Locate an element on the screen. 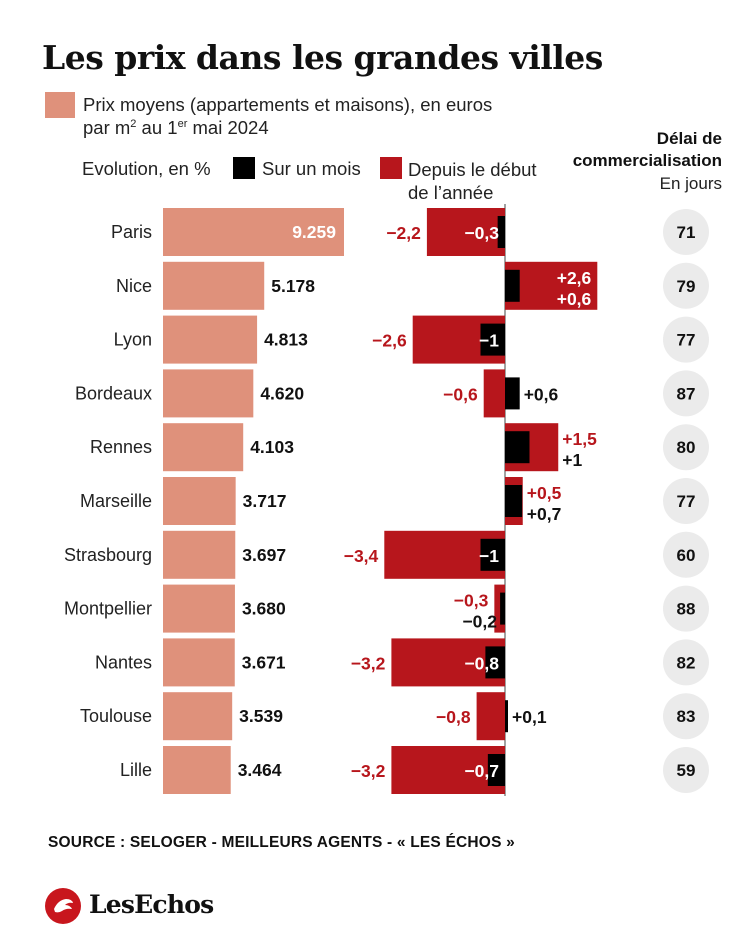 This screenshot has height=938, width=750. delai-circle-strasbourg is located at coordinates (686, 554).